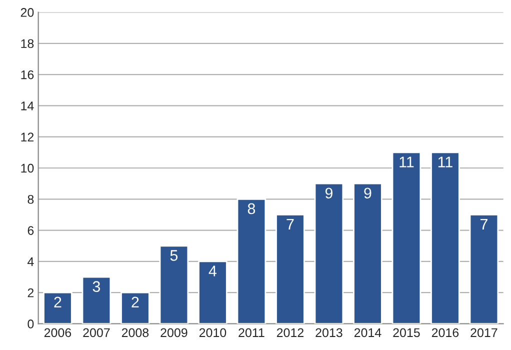  I want to click on x-tick-label: 2009, so click(174, 333).